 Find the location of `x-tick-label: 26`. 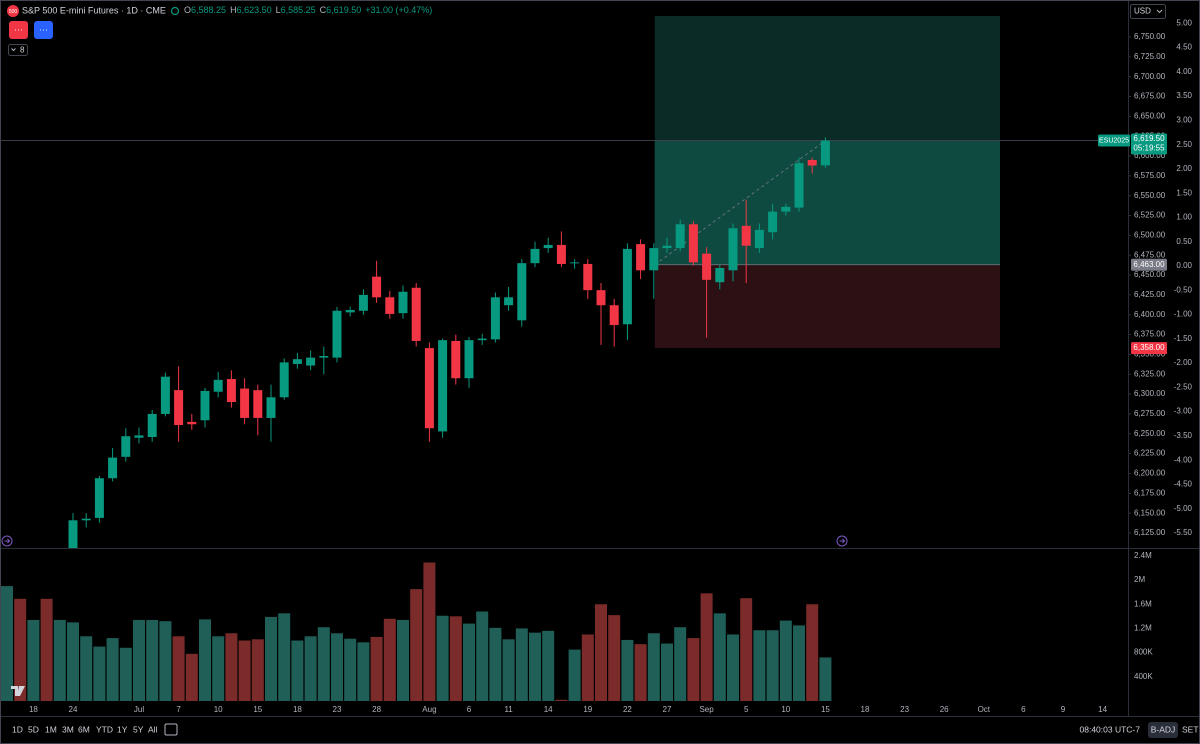

x-tick-label: 26 is located at coordinates (944, 709).